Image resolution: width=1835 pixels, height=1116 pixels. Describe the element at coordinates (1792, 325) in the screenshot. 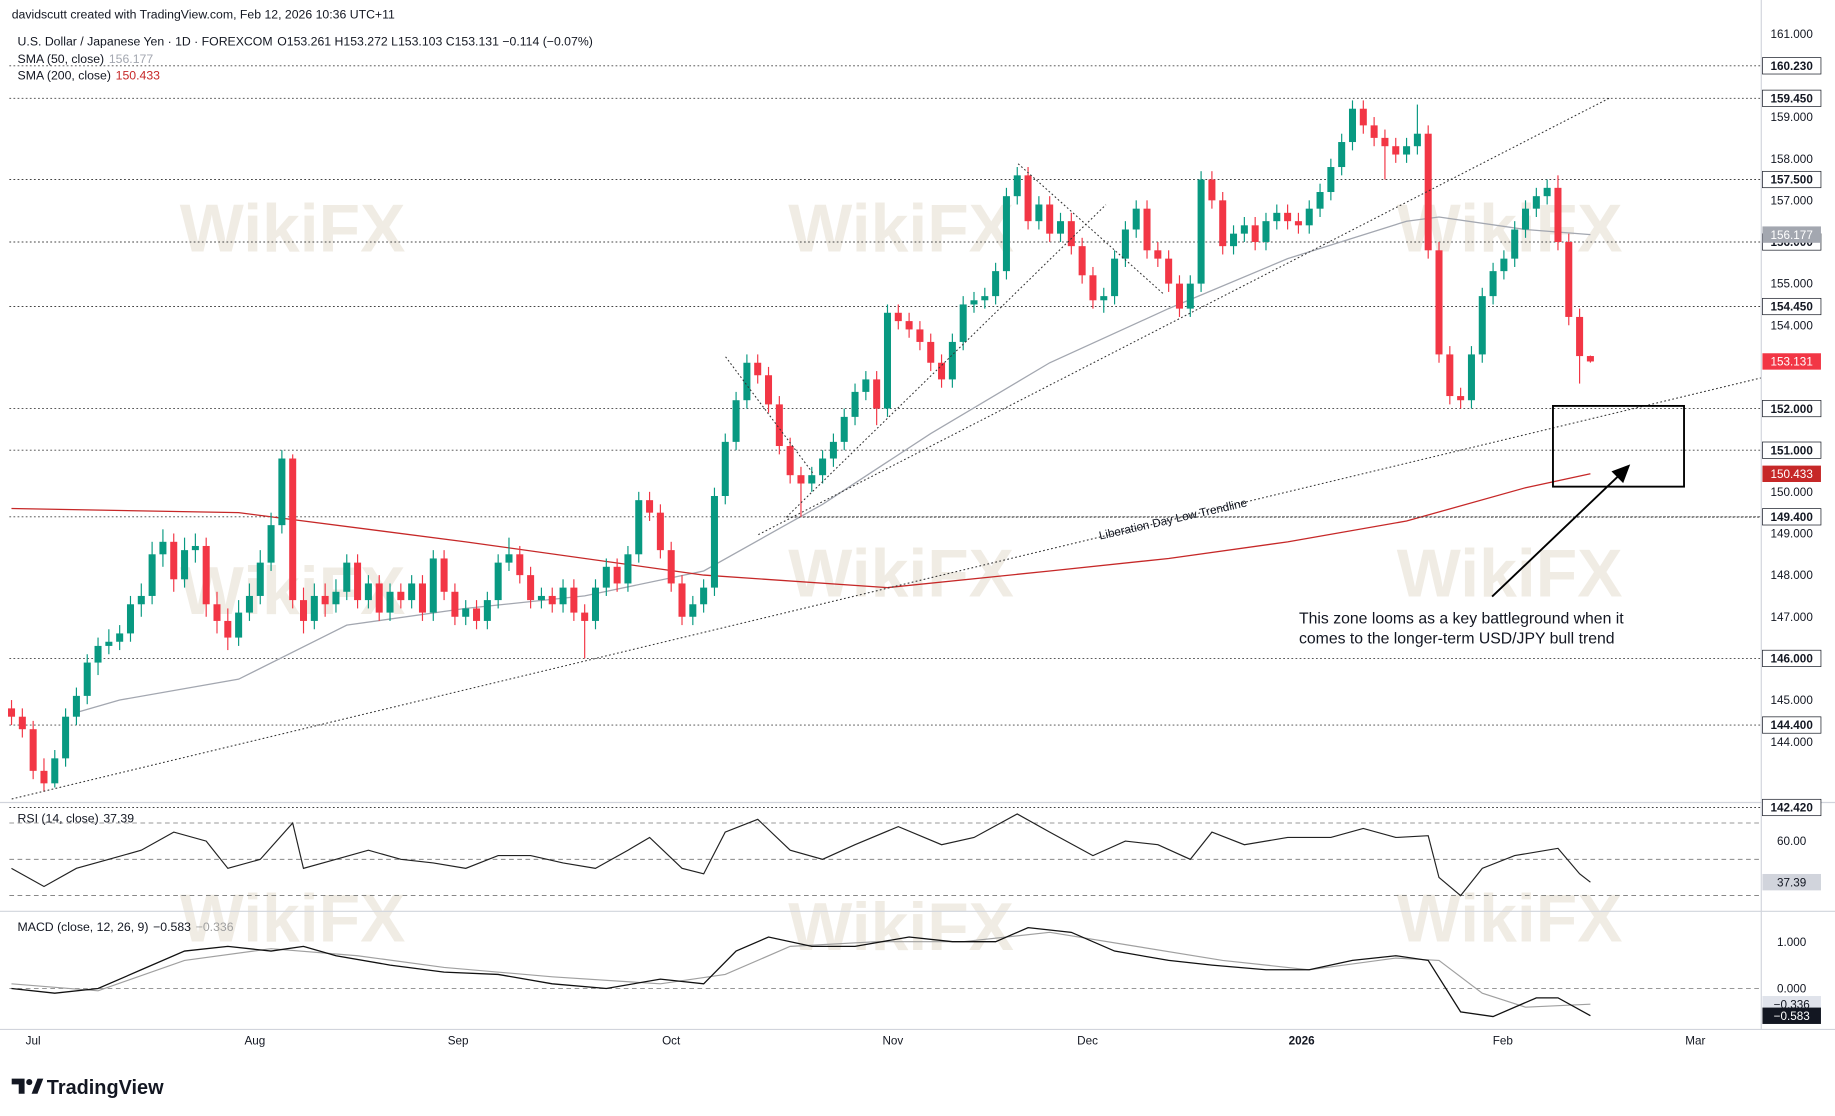

I see `y-tick-label: 154.000` at that location.